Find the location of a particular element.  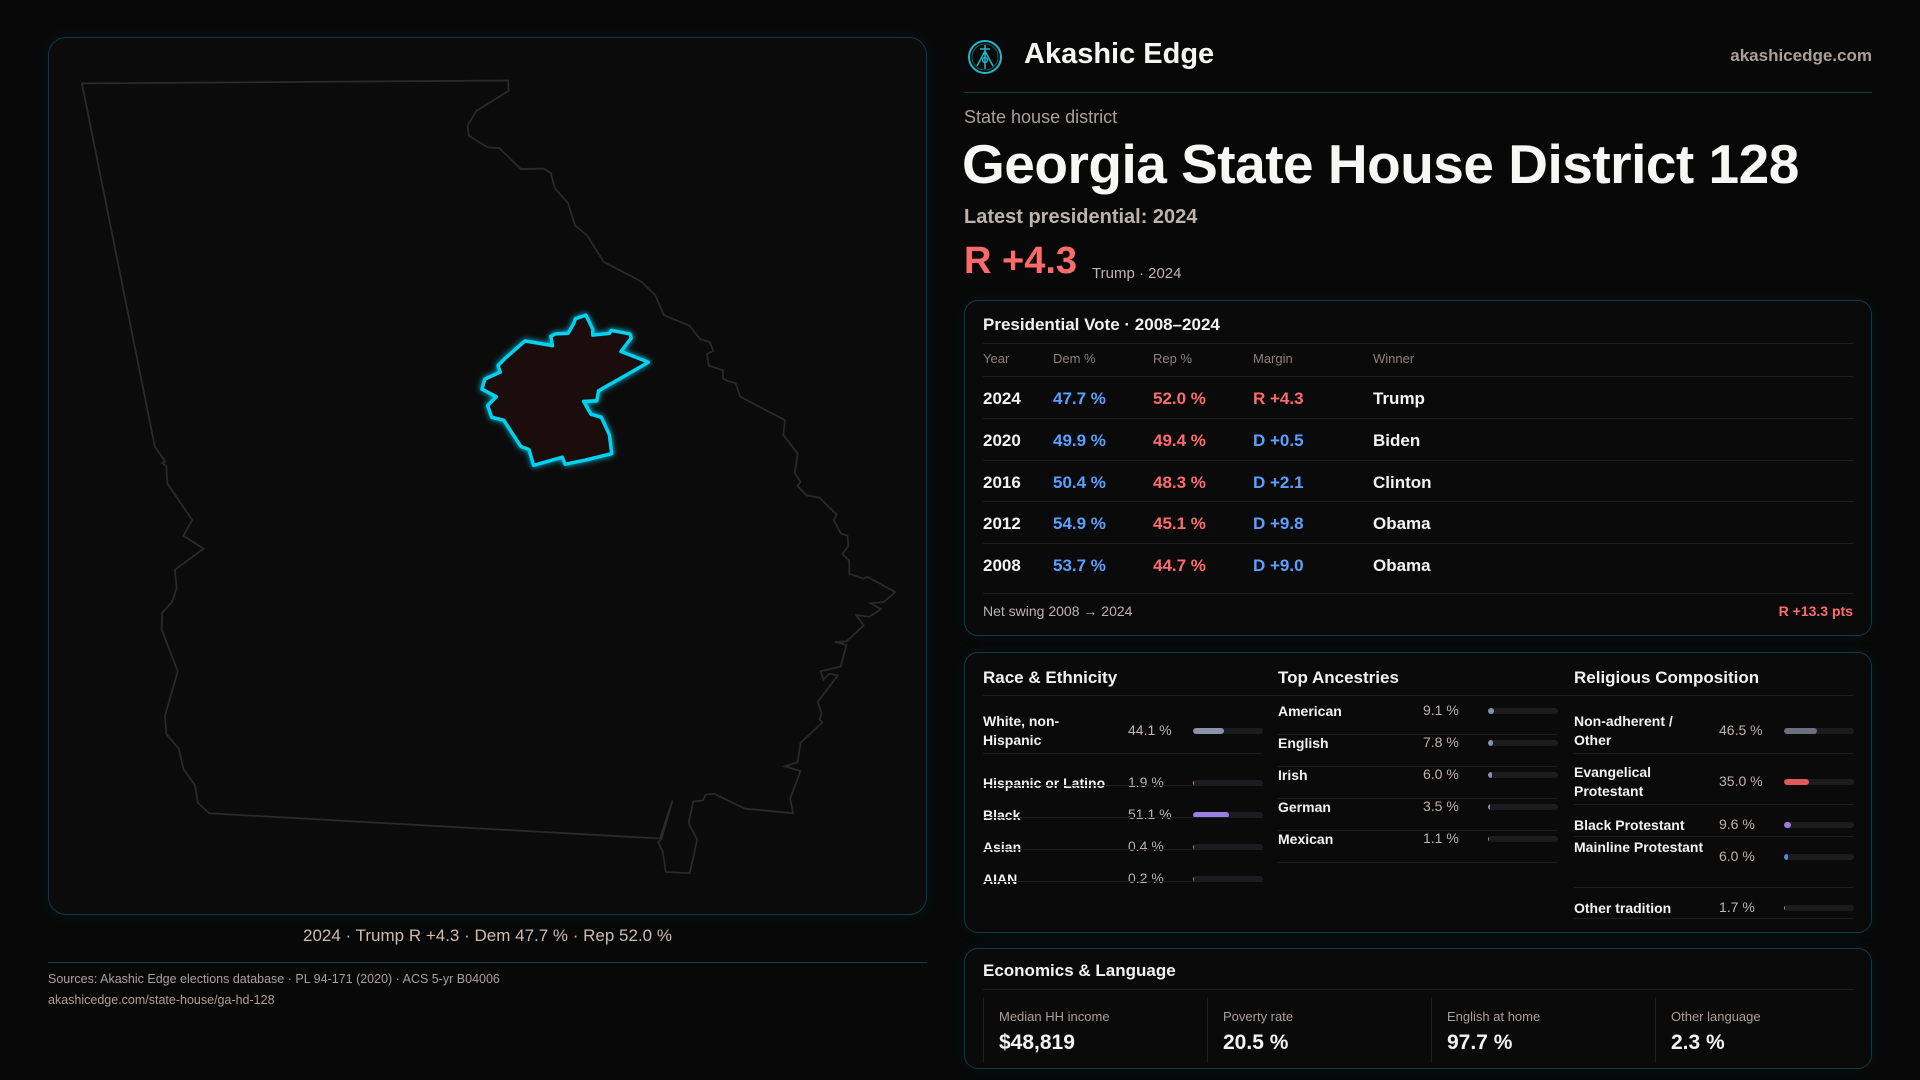

site-link: akashicedge.com is located at coordinates (1801, 55).